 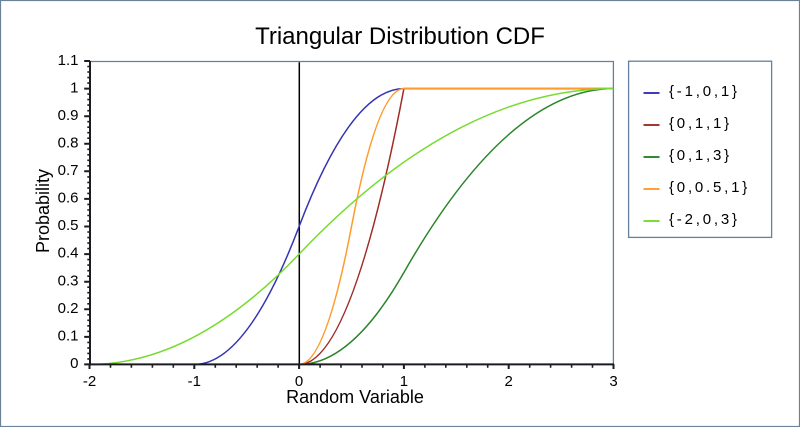 What do you see at coordinates (194, 381) in the screenshot?
I see `svg-text: -1` at bounding box center [194, 381].